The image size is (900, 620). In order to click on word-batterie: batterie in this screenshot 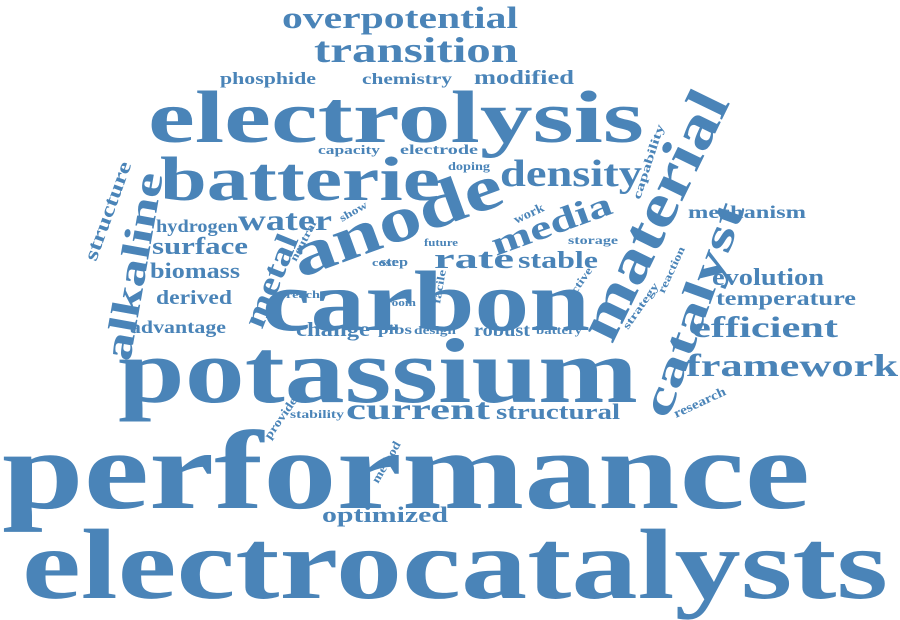, I will do `click(300, 180)`.